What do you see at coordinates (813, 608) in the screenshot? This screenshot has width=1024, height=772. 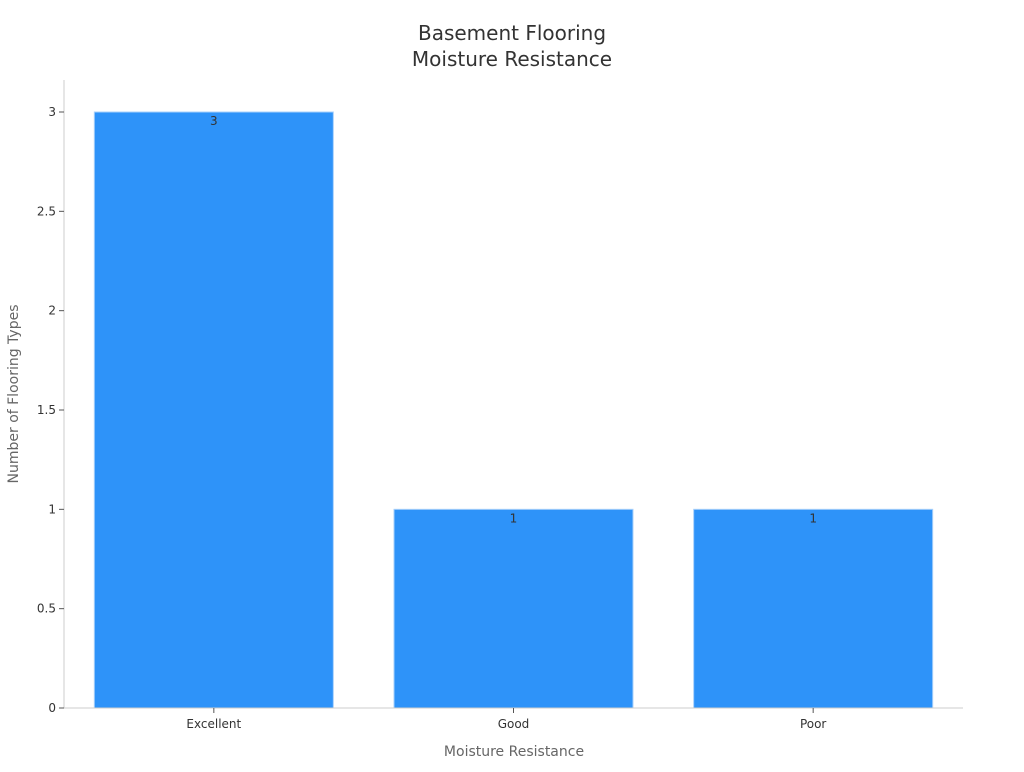 I see `bar-poor` at bounding box center [813, 608].